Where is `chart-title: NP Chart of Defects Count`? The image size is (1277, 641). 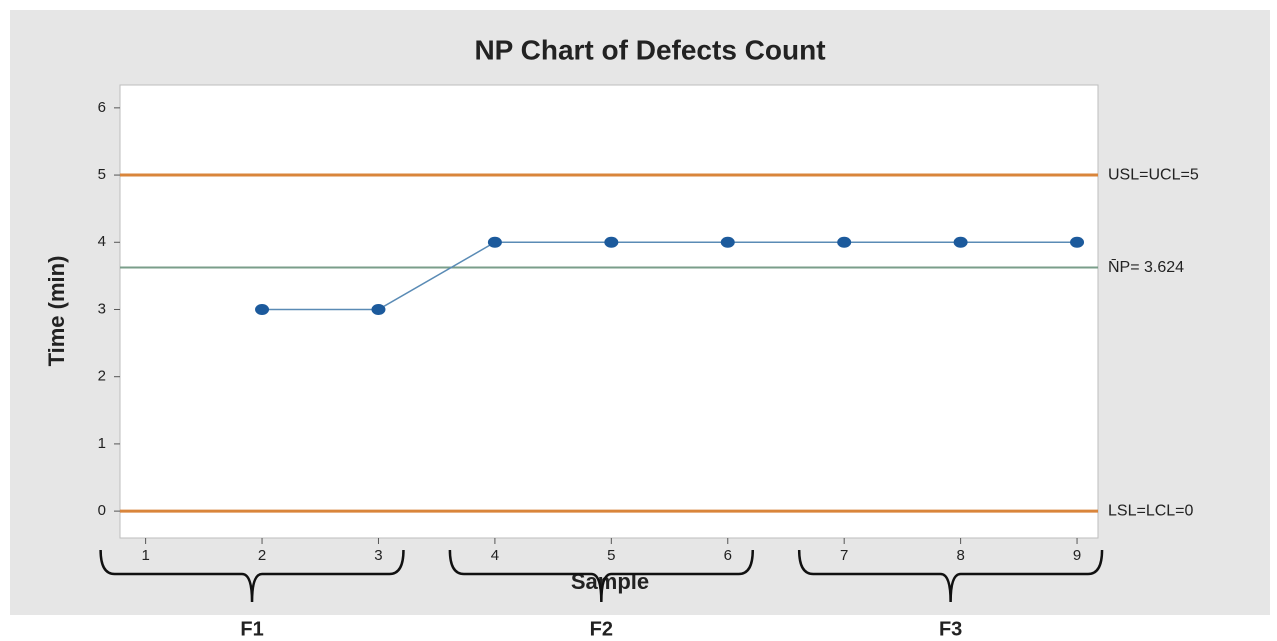 chart-title: NP Chart of Defects Count is located at coordinates (649, 49).